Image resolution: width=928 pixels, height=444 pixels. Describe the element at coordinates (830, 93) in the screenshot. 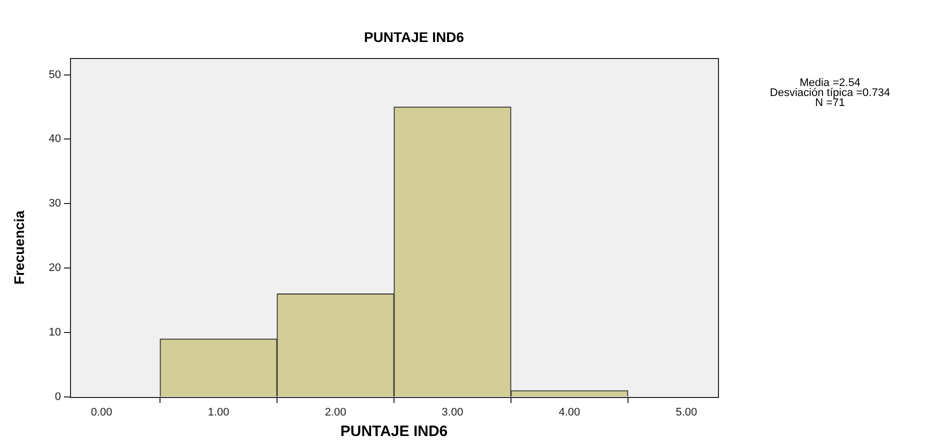

I see `text: Desviación típica =0.734` at that location.